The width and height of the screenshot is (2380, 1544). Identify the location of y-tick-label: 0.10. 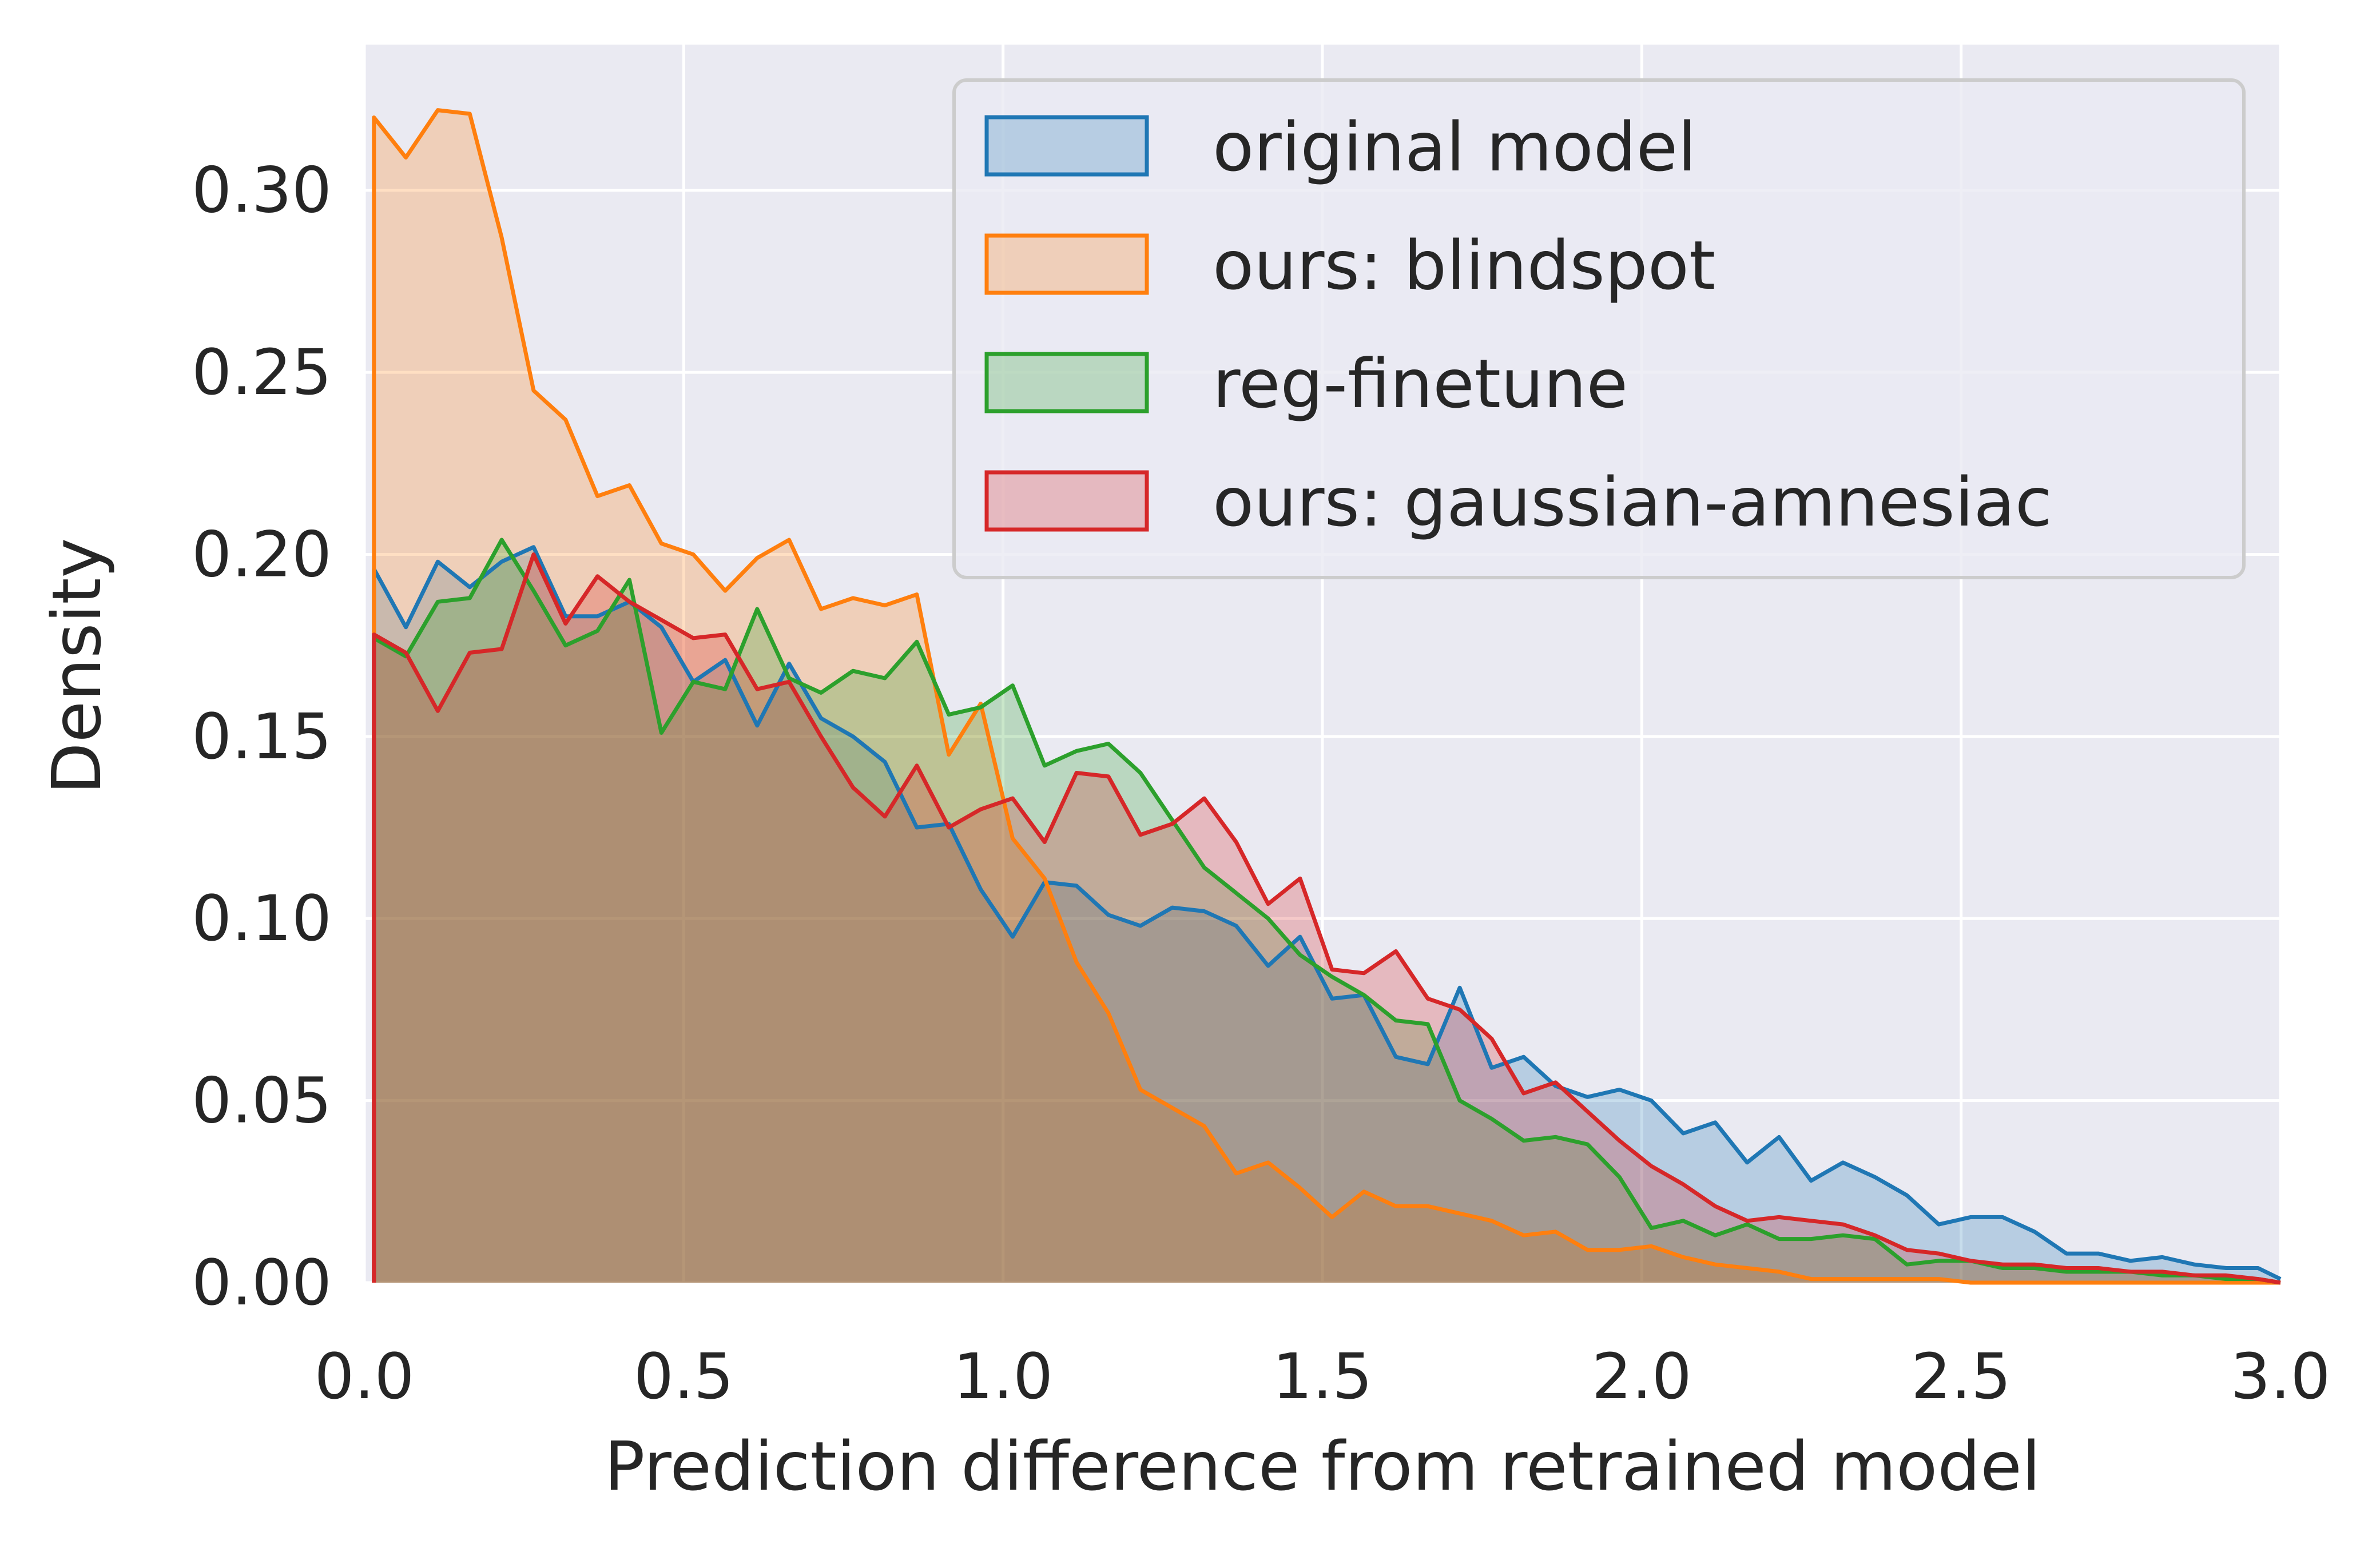
(262, 918).